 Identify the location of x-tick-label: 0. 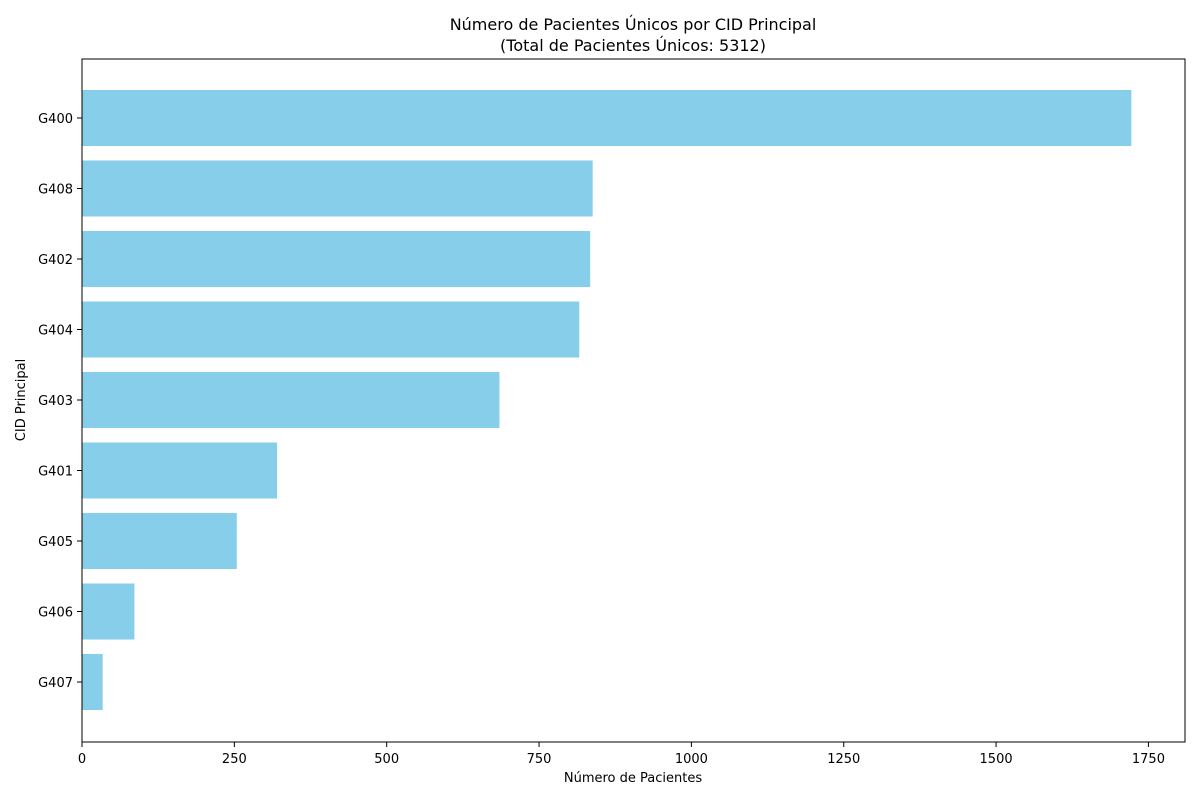
(82, 759).